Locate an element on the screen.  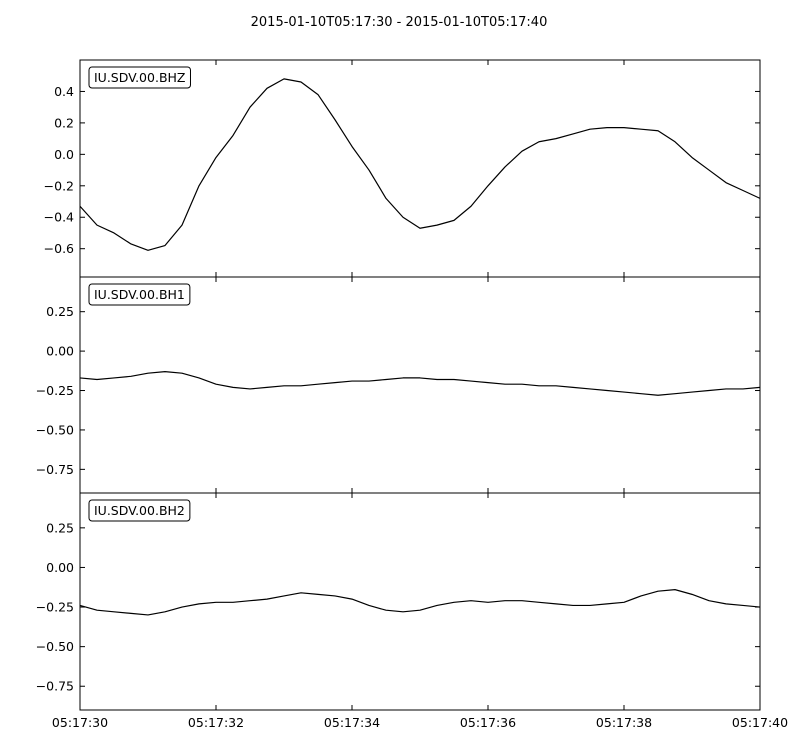
x-tick-label: 05:17:30 is located at coordinates (80, 722).